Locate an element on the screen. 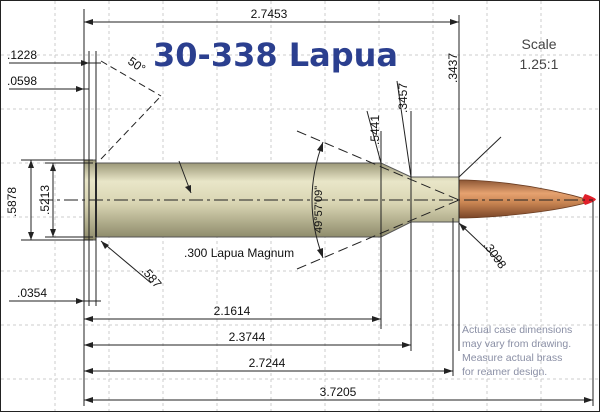 This screenshot has width=600, height=412. case-name: .300 Lapua Magnum is located at coordinates (239, 253).